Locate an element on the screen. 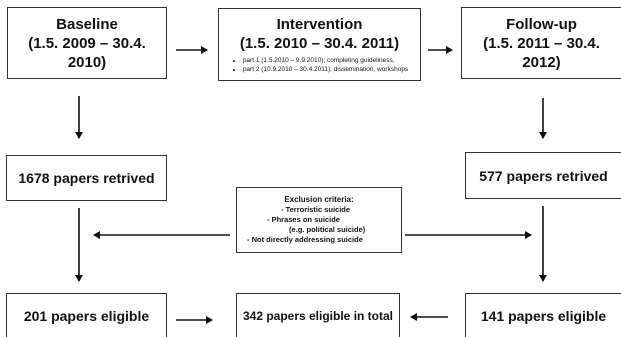  eligible-left-box: 201 papers eligible is located at coordinates (86, 315).